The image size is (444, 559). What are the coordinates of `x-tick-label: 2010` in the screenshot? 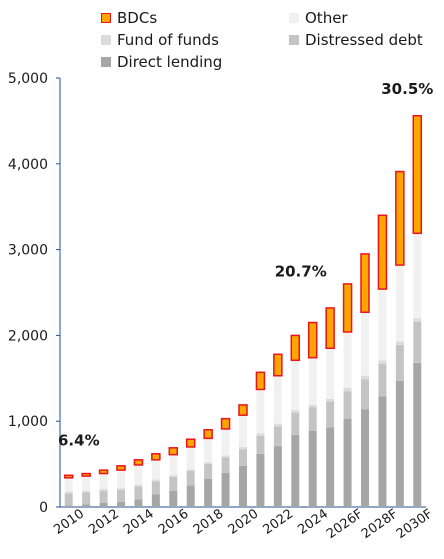 It's located at (69, 522).